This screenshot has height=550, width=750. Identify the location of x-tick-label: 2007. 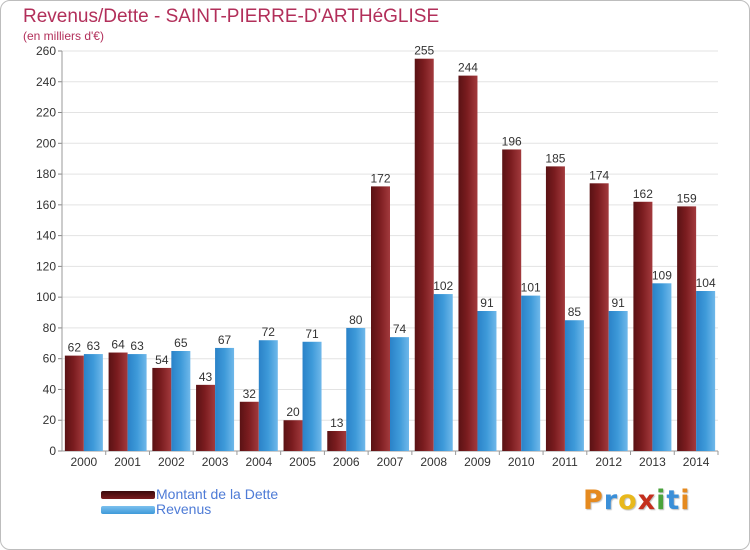
(390, 462).